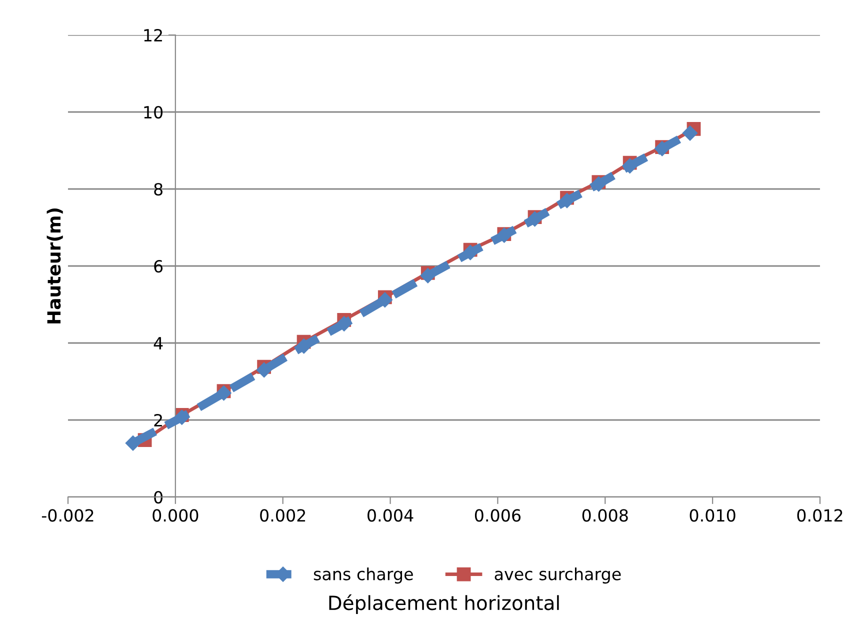  Describe the element at coordinates (158, 343) in the screenshot. I see `y-tick-label: 4` at that location.